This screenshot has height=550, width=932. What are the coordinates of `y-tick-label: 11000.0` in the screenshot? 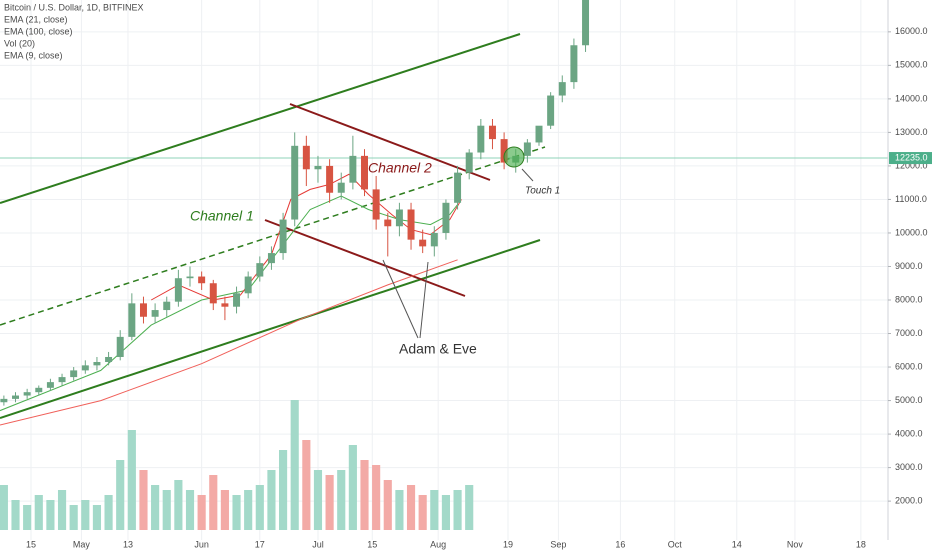 It's located at (911, 199).